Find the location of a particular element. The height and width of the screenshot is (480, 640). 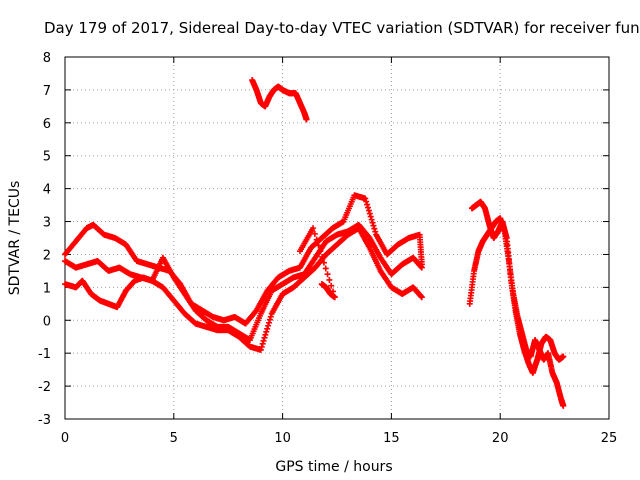

y-tick-label: 5 is located at coordinates (47, 157).